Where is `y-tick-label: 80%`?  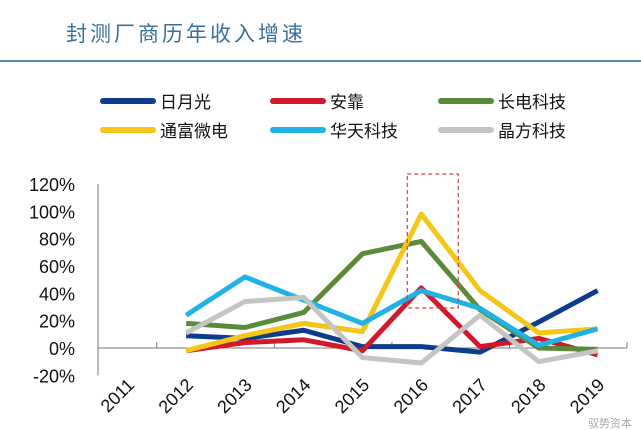
y-tick-label: 80% is located at coordinates (57, 240).